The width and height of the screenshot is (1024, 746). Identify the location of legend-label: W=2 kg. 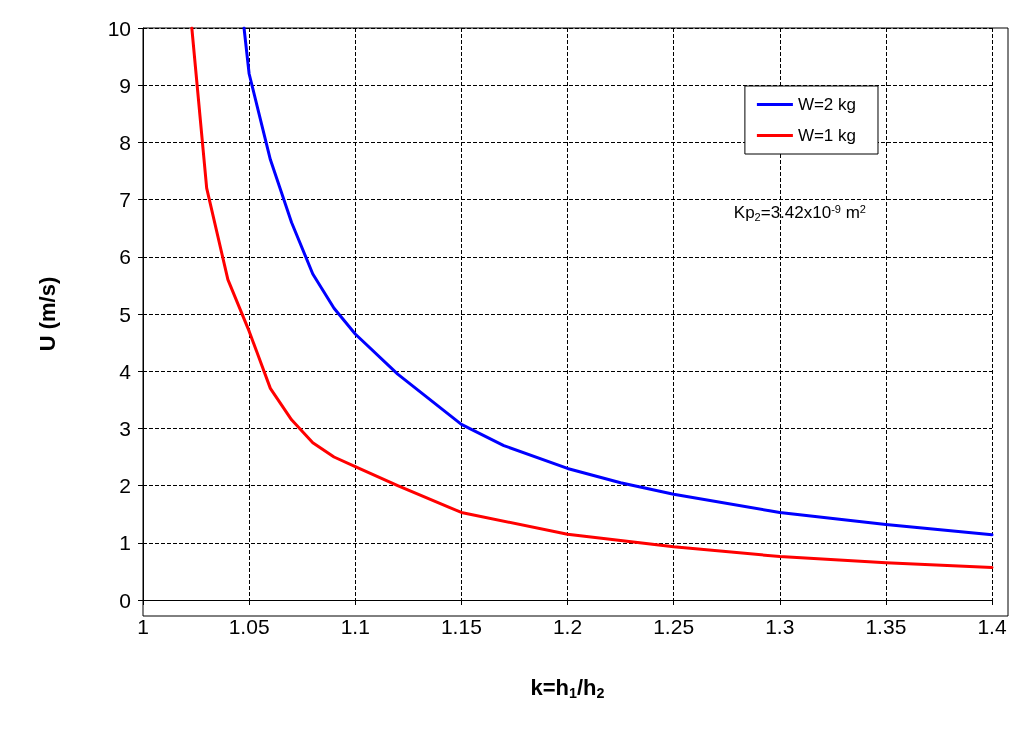
(826, 104).